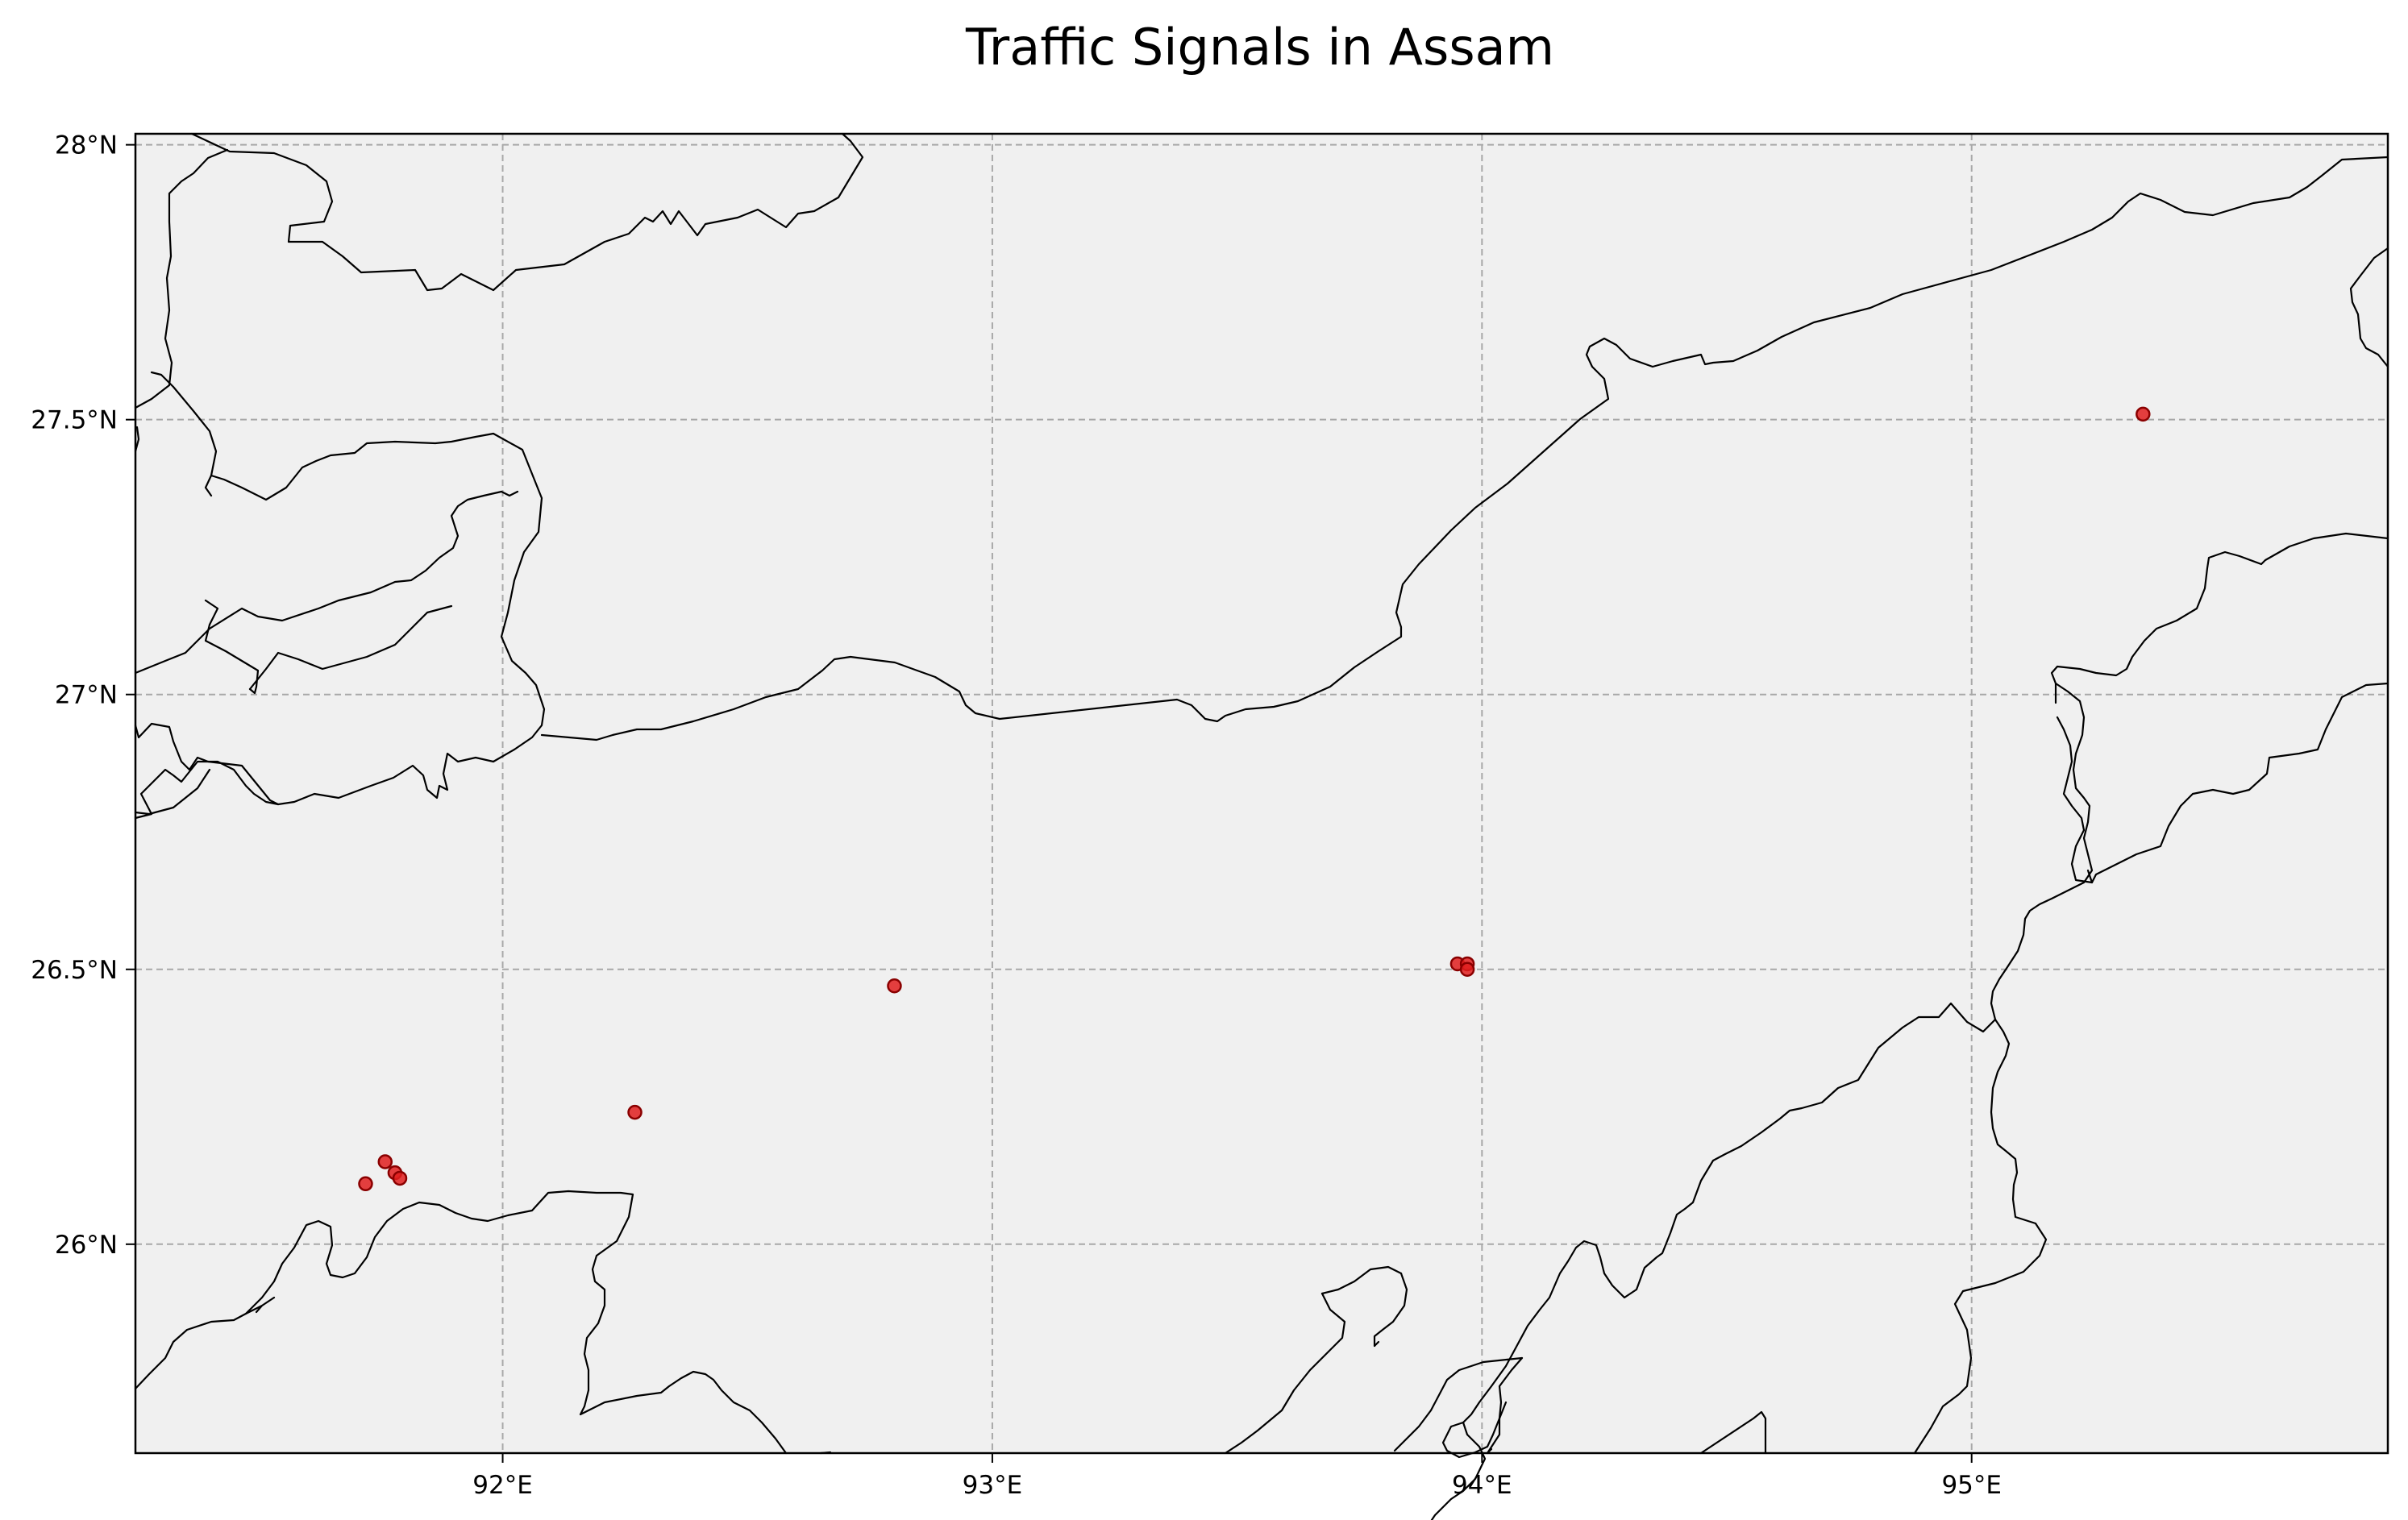  I want to click on map-title: Traffic Signals in Assam, so click(1259, 47).